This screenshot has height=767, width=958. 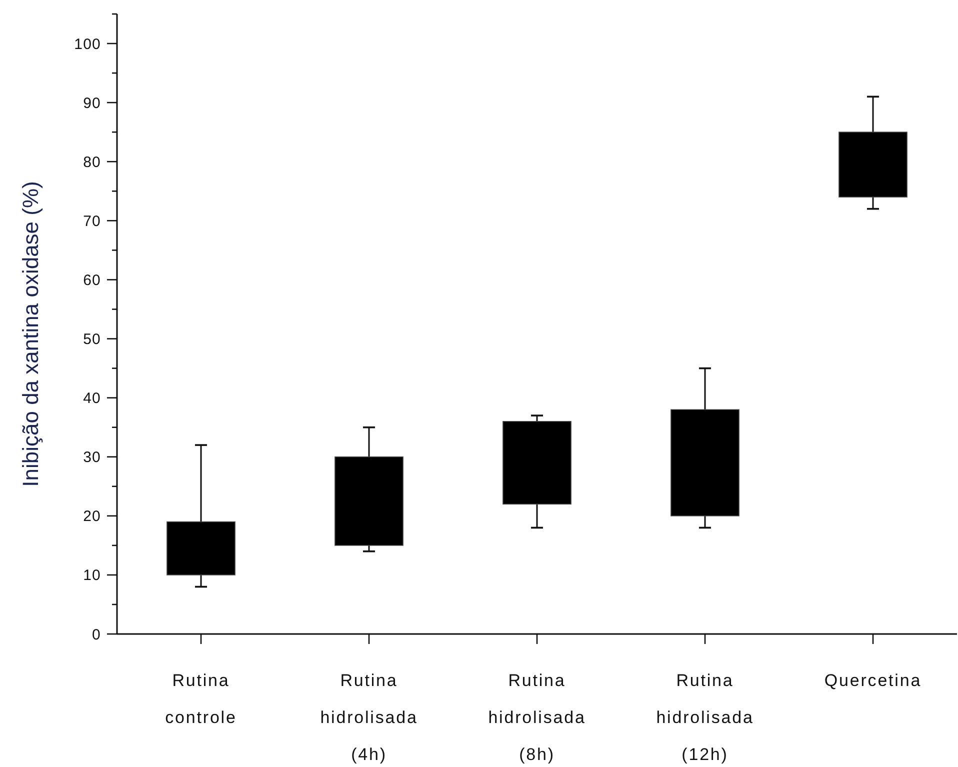 I want to click on y-tick-label: 0, so click(x=96, y=635).